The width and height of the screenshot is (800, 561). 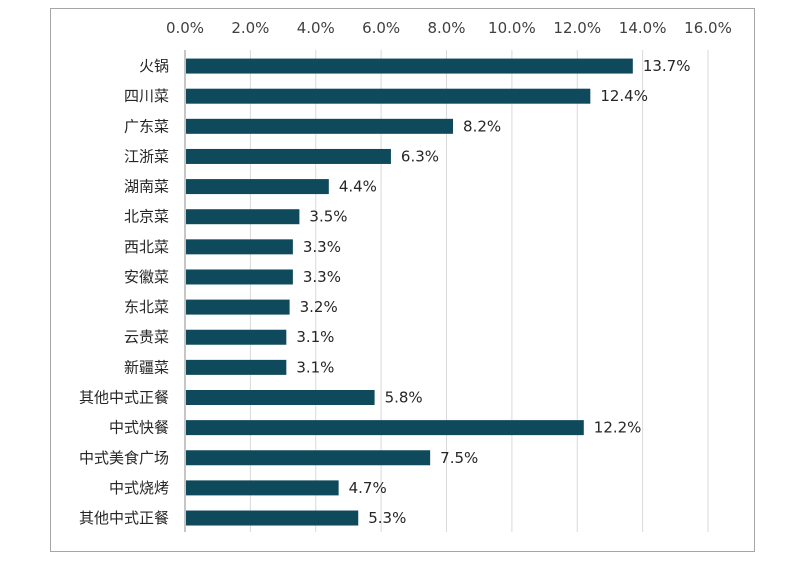 I want to click on category-label: 中式快餐, so click(x=139, y=428).